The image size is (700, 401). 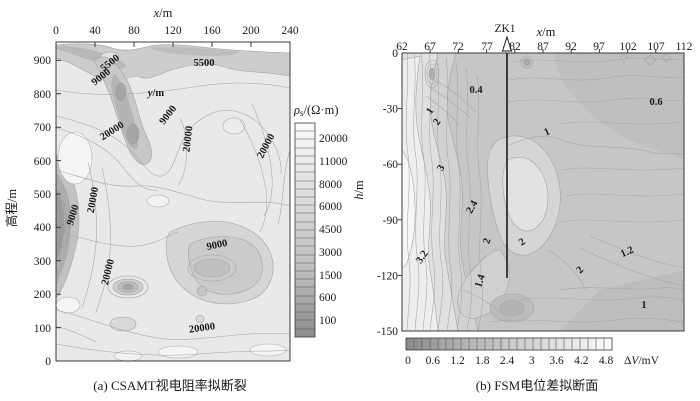 I want to click on delta-symbol: Δ, so click(x=627, y=361).